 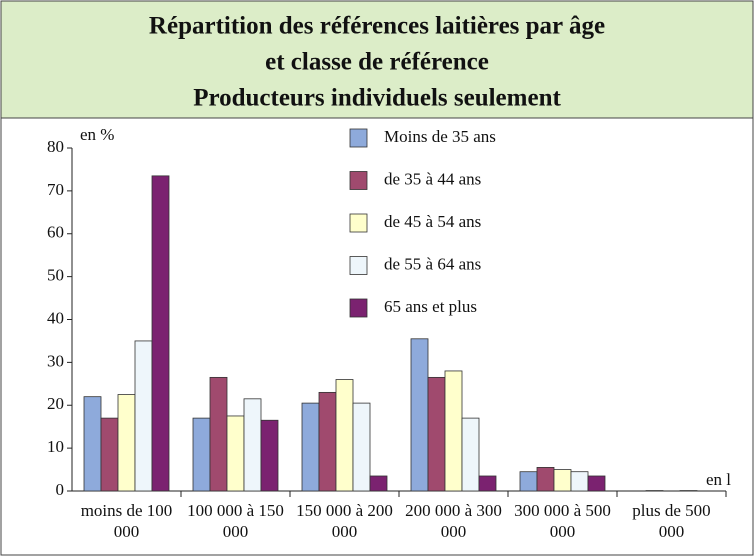 What do you see at coordinates (440, 136) in the screenshot?
I see `legend-label: Moins de 35 ans` at bounding box center [440, 136].